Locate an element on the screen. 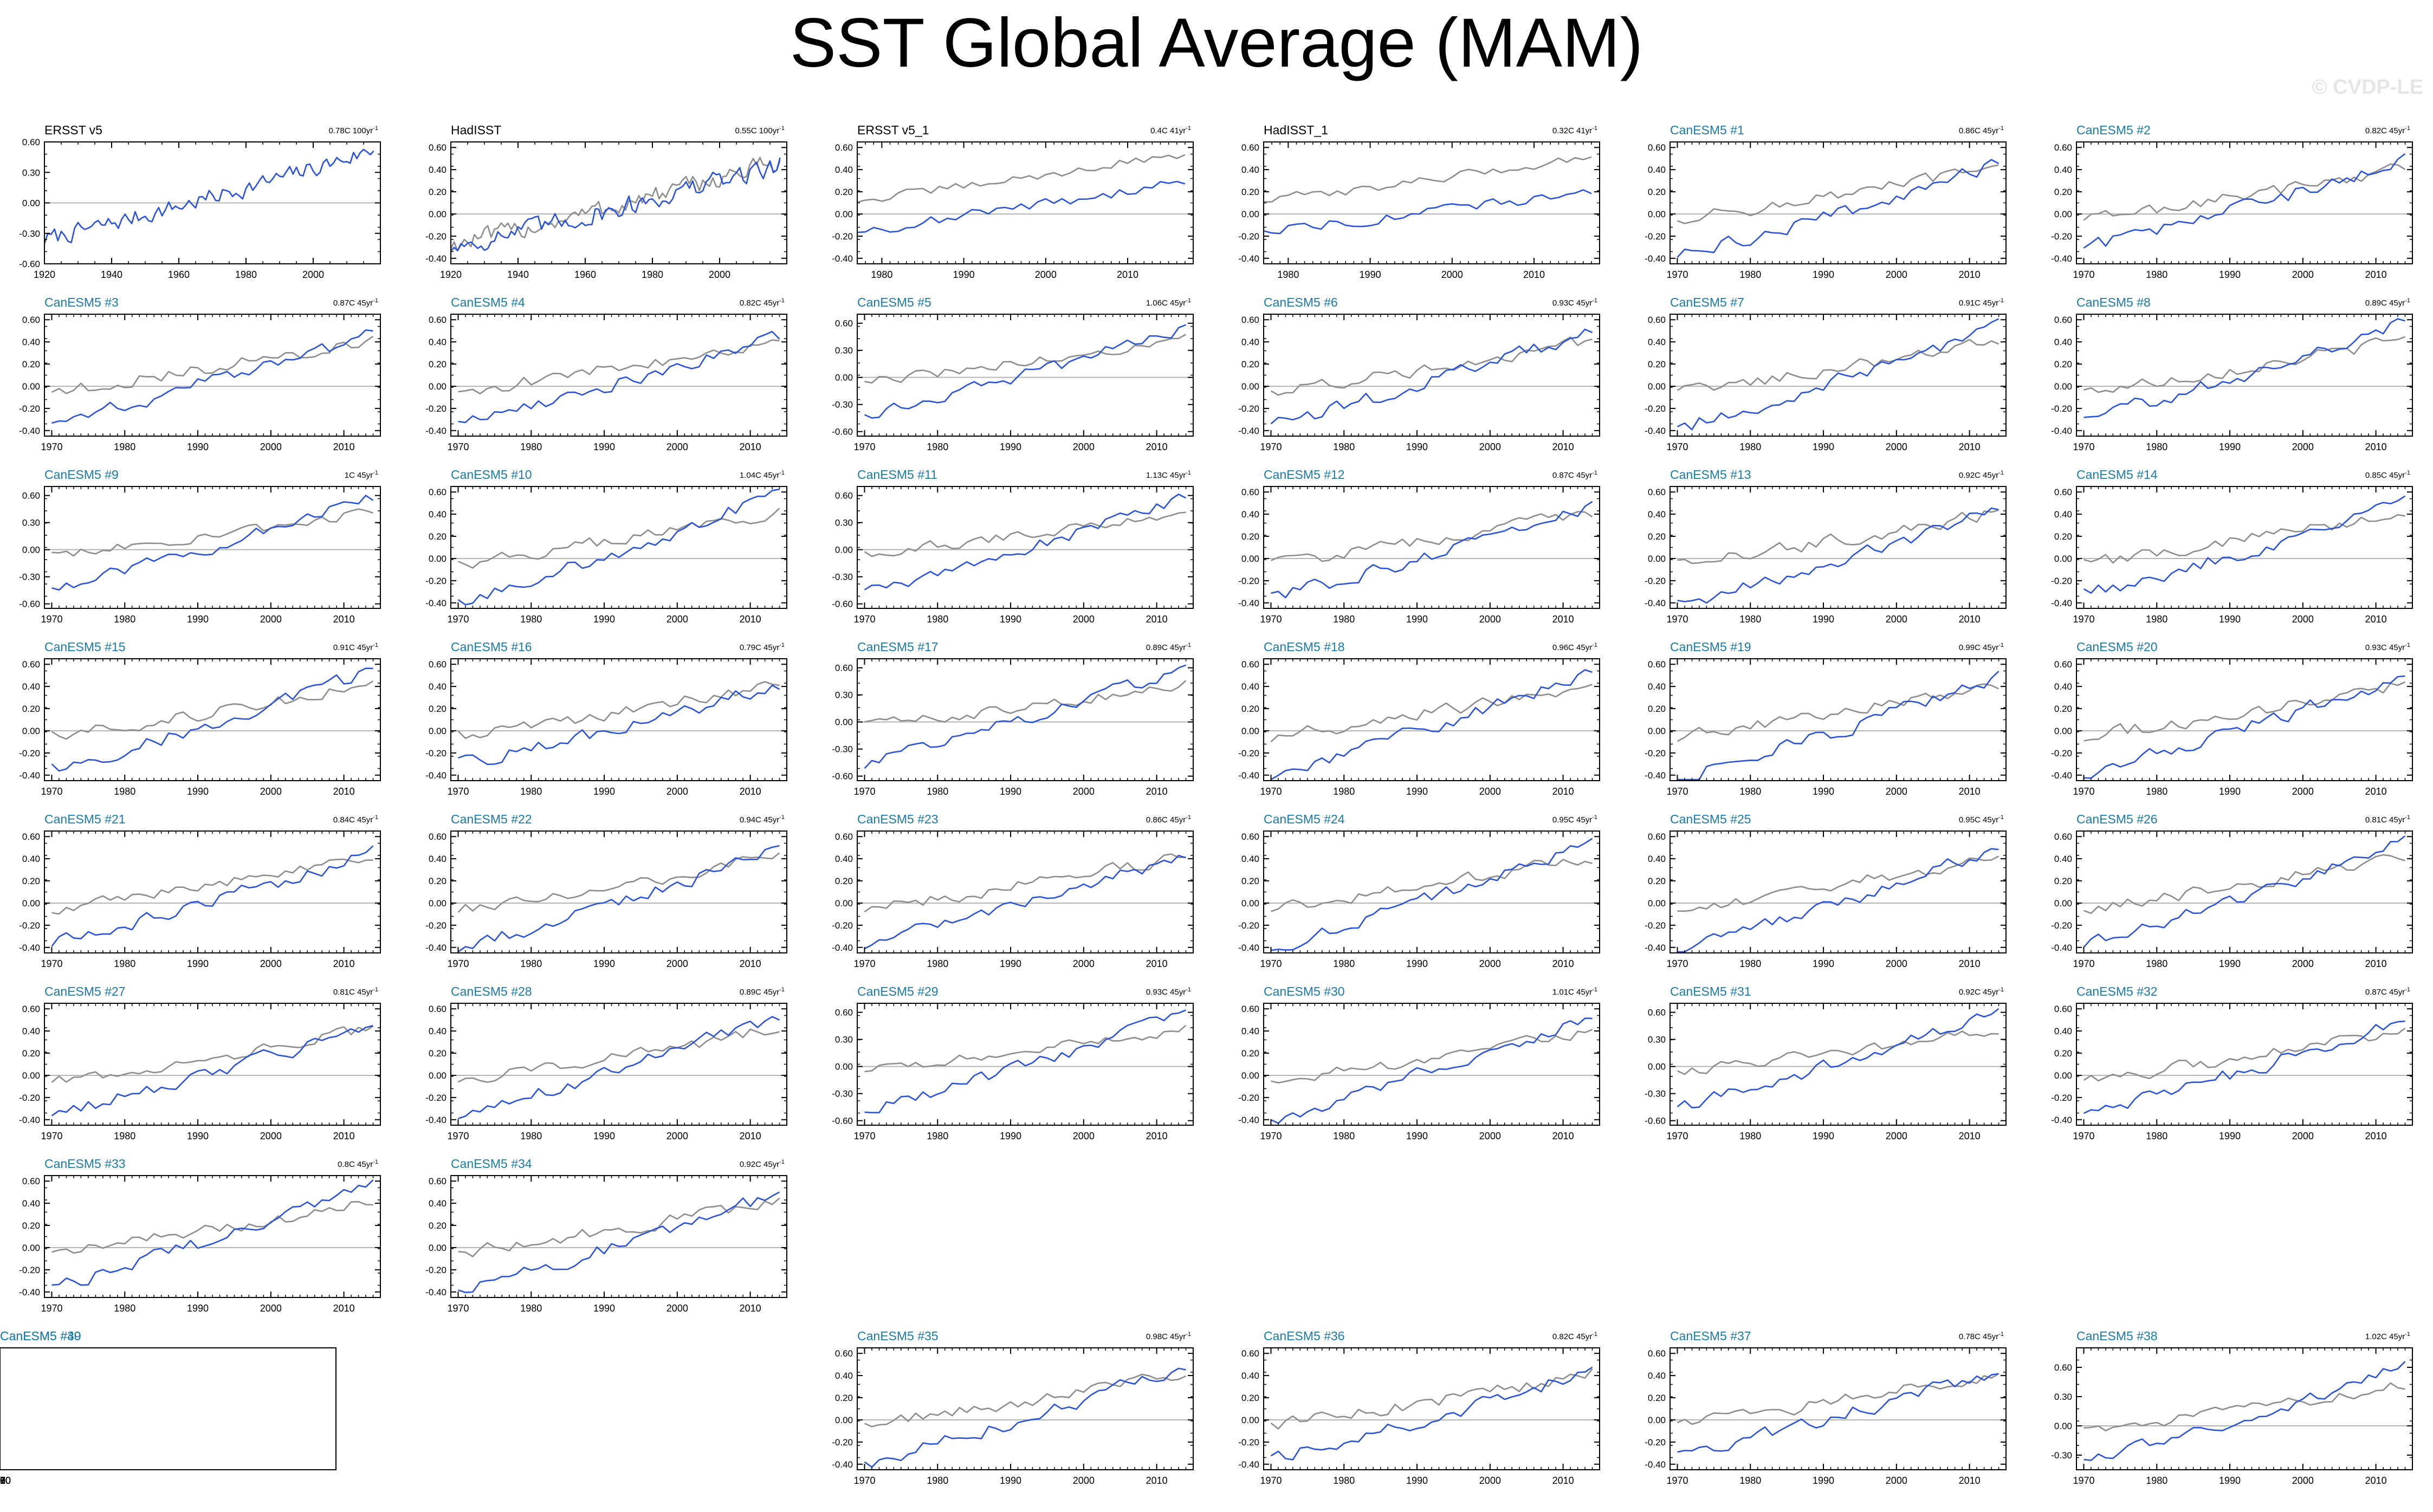 This screenshot has height=1512, width=2433. trend-label: 0.91C 45yr-1 is located at coordinates (355, 647).